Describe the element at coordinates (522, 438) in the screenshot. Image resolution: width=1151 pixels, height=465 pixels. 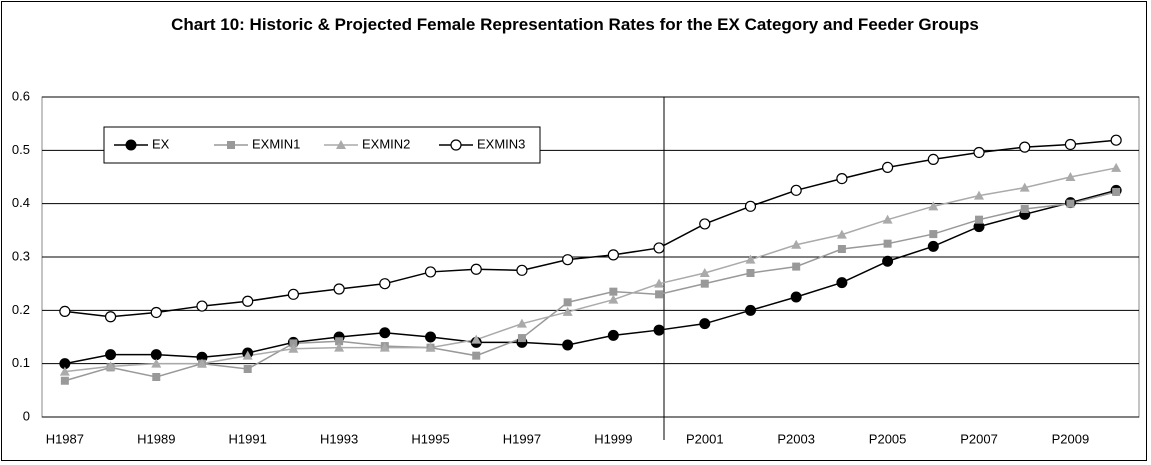
I see `x-tick-label: H1997` at that location.